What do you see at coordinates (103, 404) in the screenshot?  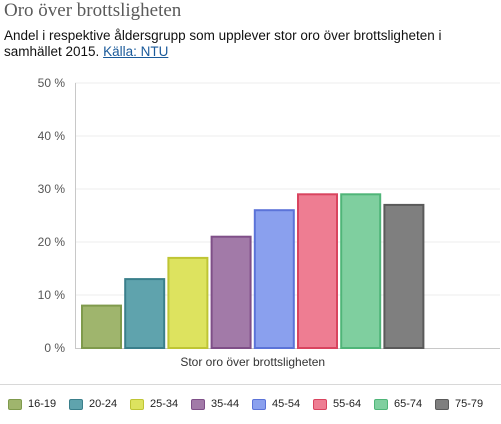 I see `legend-label: 20-24` at bounding box center [103, 404].